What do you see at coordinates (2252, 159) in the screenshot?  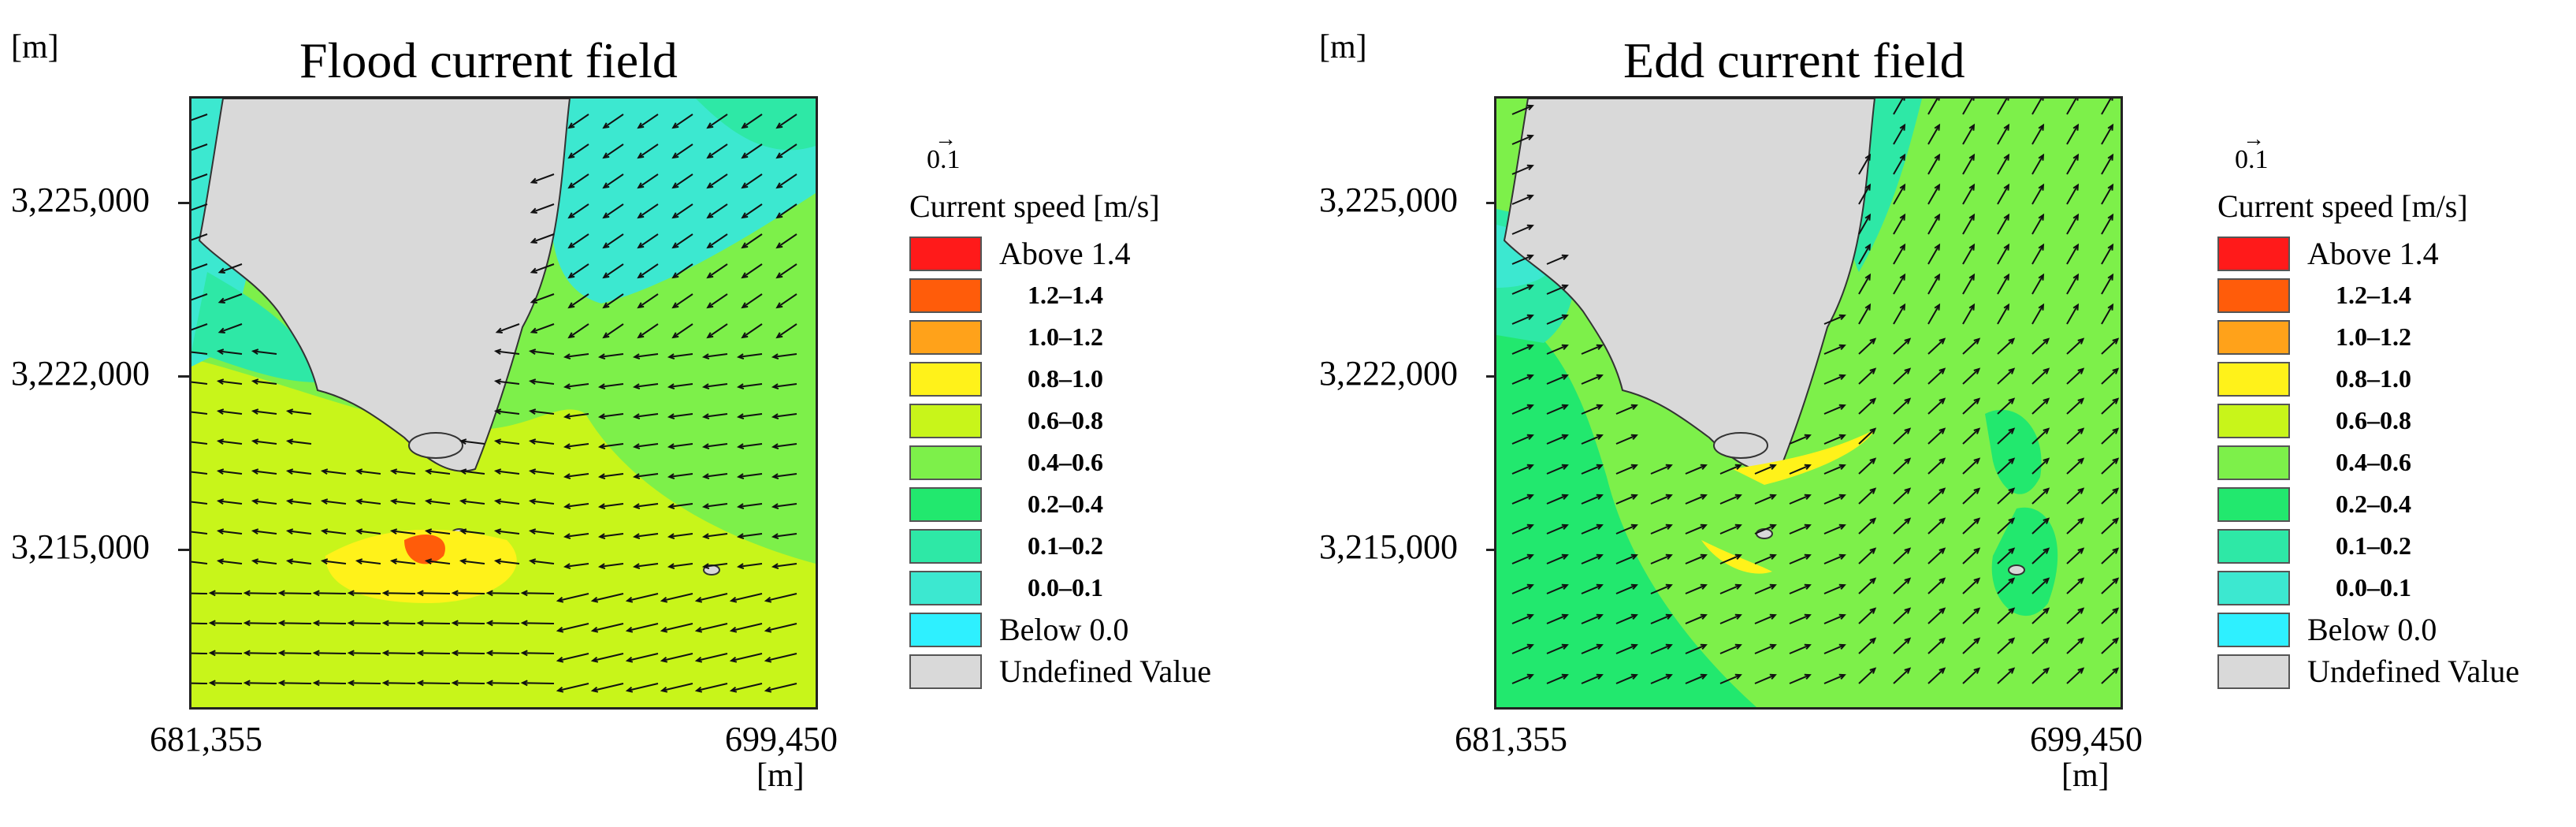 I see `scale-label: 0.1` at bounding box center [2252, 159].